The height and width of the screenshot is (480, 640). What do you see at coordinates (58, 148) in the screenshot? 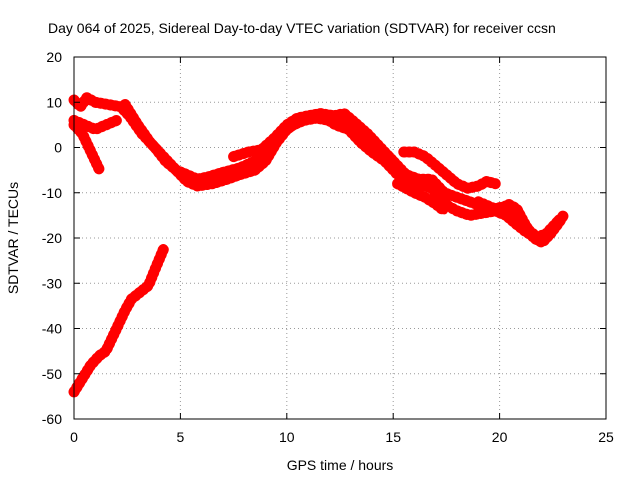
I see `y-tick-label: 0` at bounding box center [58, 148].